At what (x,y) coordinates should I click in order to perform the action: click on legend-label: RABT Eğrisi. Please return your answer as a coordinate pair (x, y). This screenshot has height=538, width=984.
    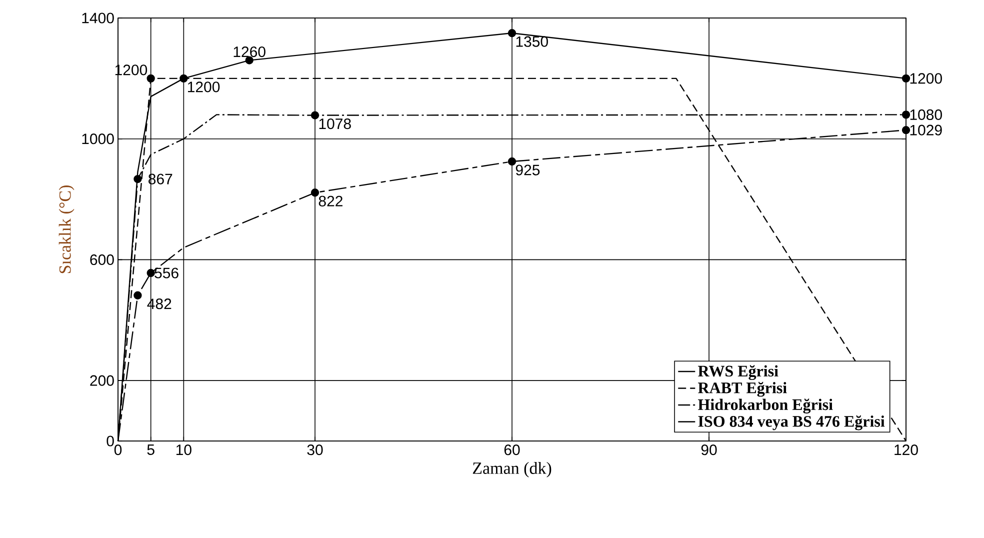
    Looking at the image, I should click on (742, 389).